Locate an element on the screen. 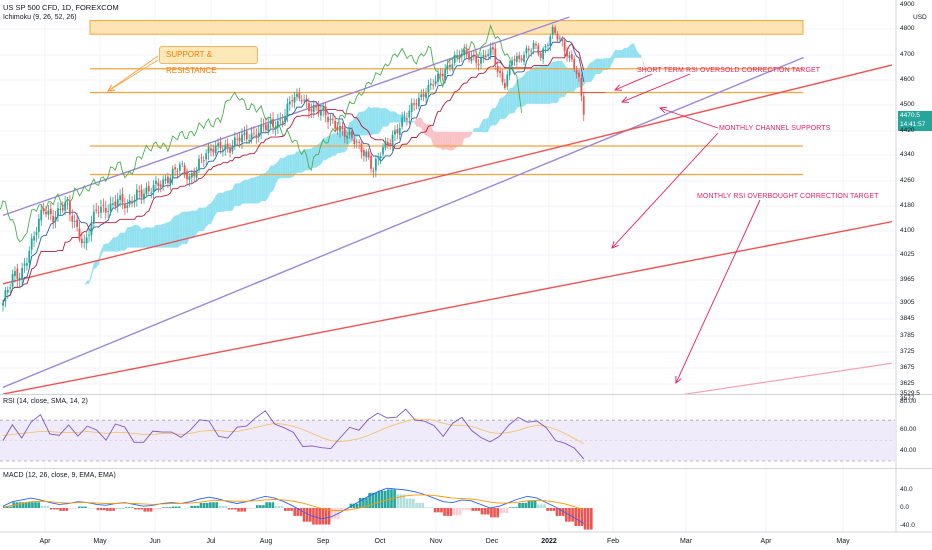  macd-legend: MACD (12, 26, close, 9, EMA, EMA) is located at coordinates (59, 475).